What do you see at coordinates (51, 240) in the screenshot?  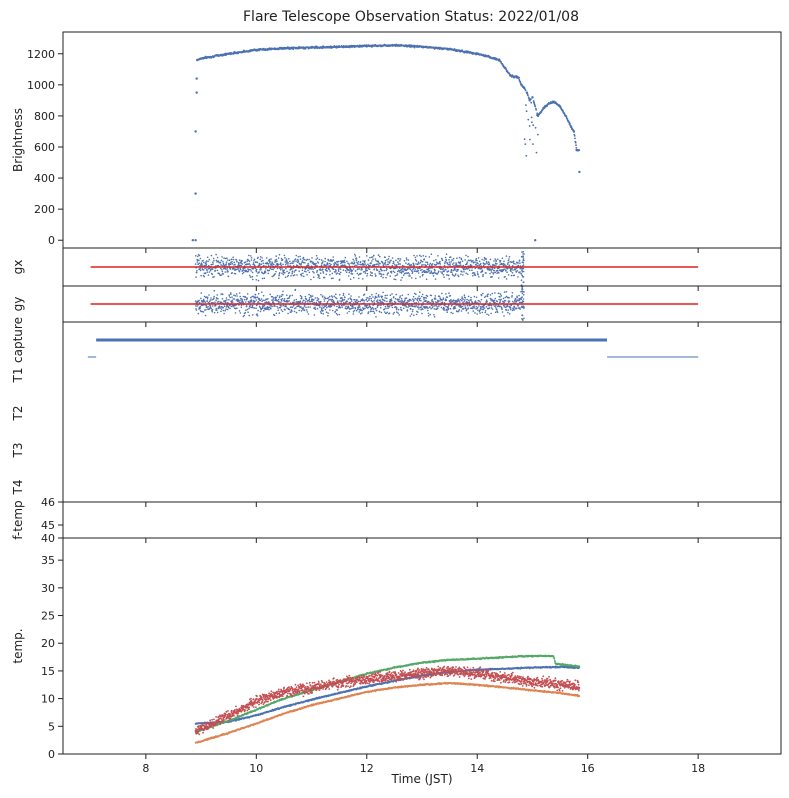 I see `brightness-ytick-label: 0` at bounding box center [51, 240].